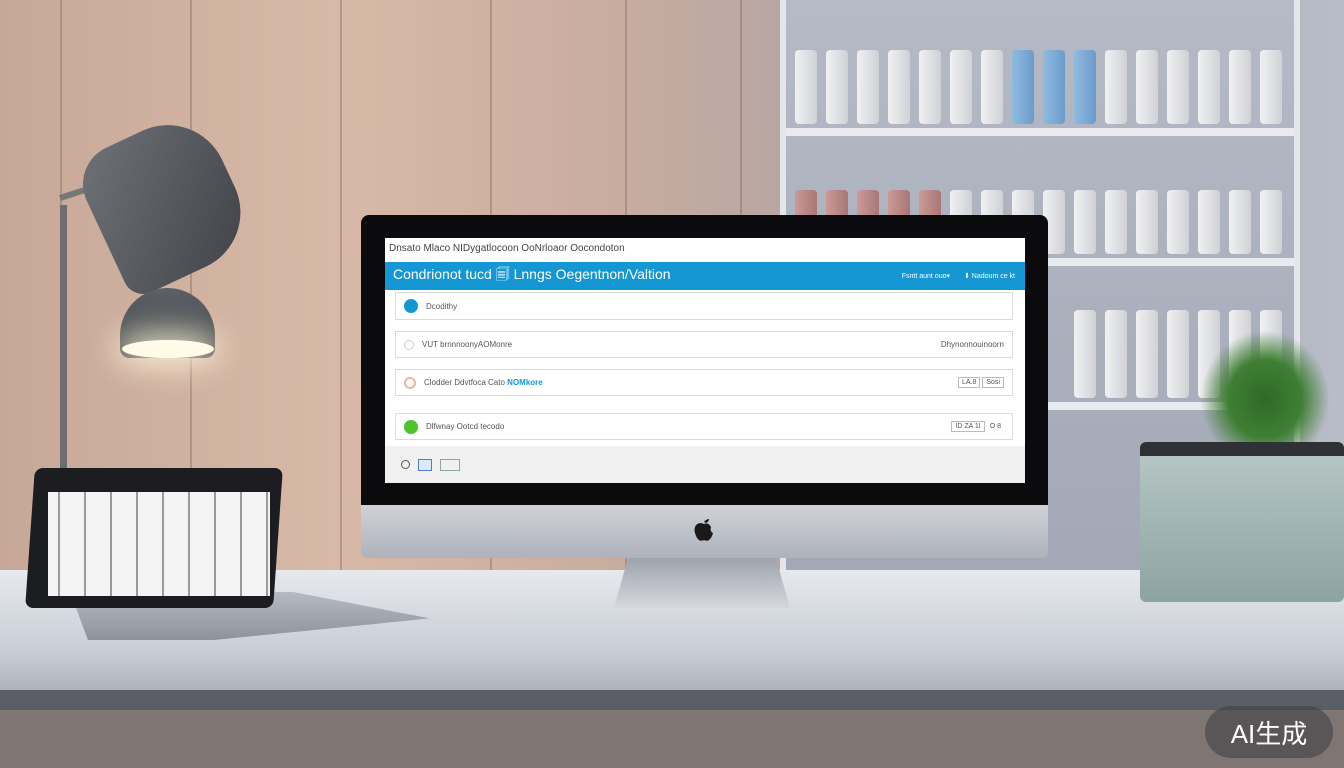  Describe the element at coordinates (705, 464) in the screenshot. I see `footer-toolbar` at that location.